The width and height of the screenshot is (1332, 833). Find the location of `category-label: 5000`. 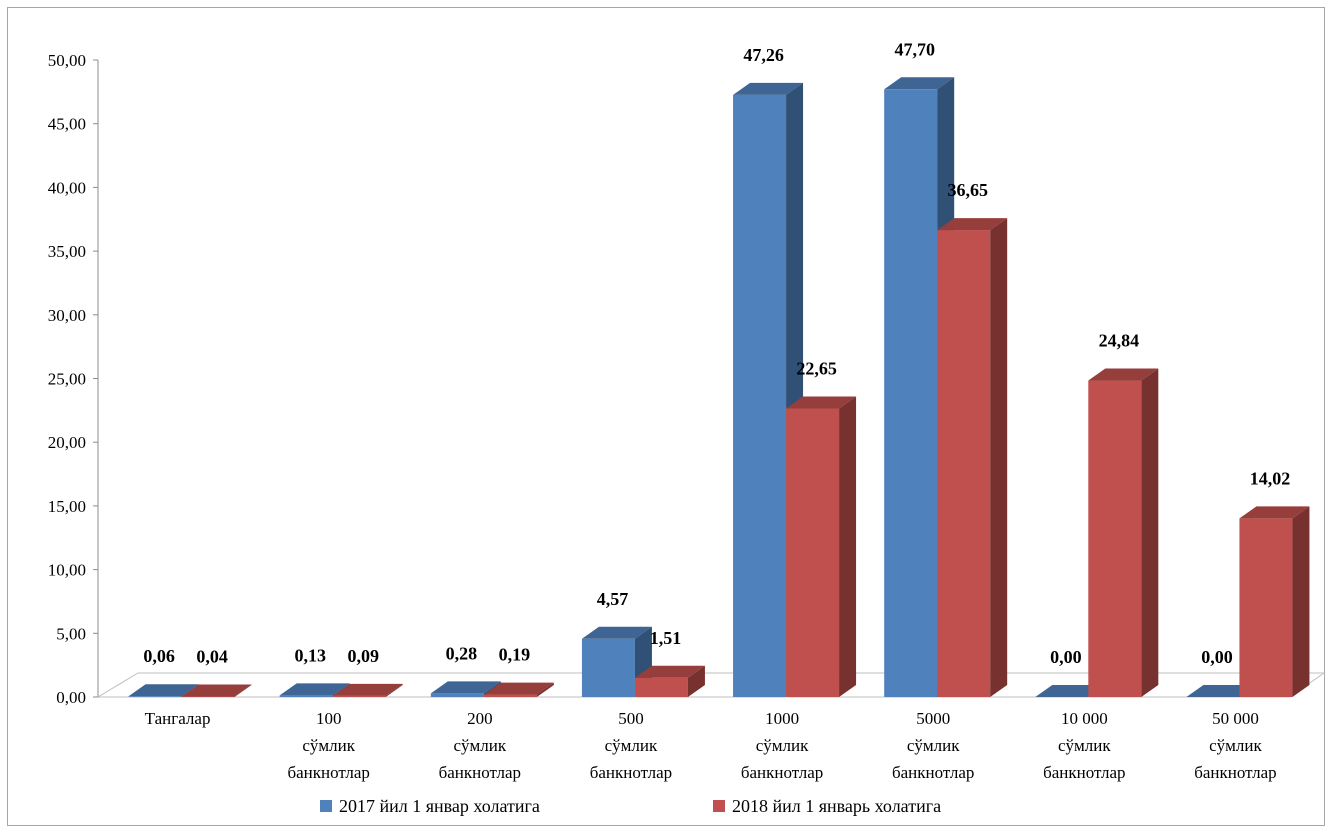

category-label: 5000 is located at coordinates (933, 718).